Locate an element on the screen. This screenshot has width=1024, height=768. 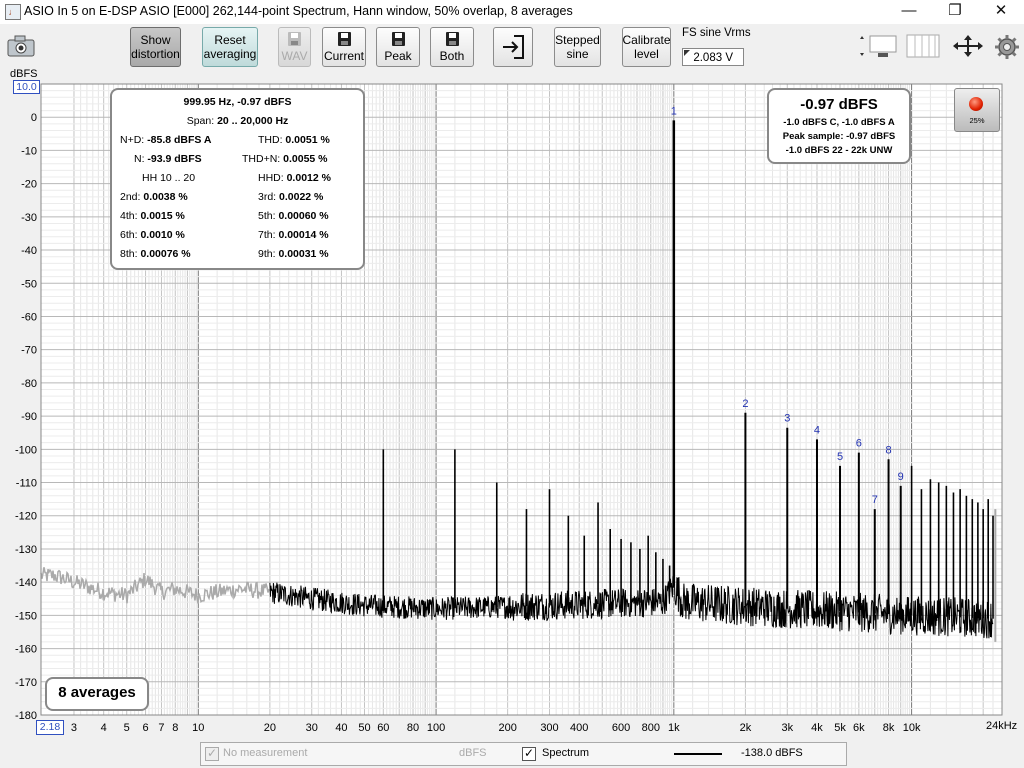
save-icon is located at coordinates (344, 38).